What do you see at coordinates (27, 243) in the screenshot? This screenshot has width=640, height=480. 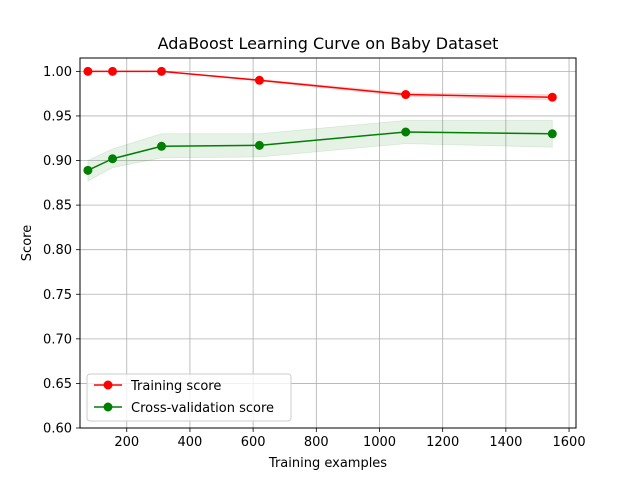 I see `y-axis-label: Score` at bounding box center [27, 243].